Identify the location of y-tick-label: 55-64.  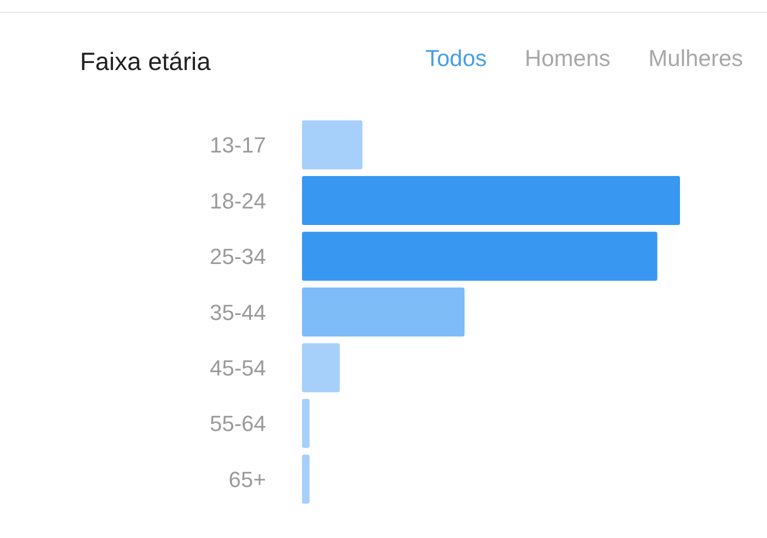
(238, 423).